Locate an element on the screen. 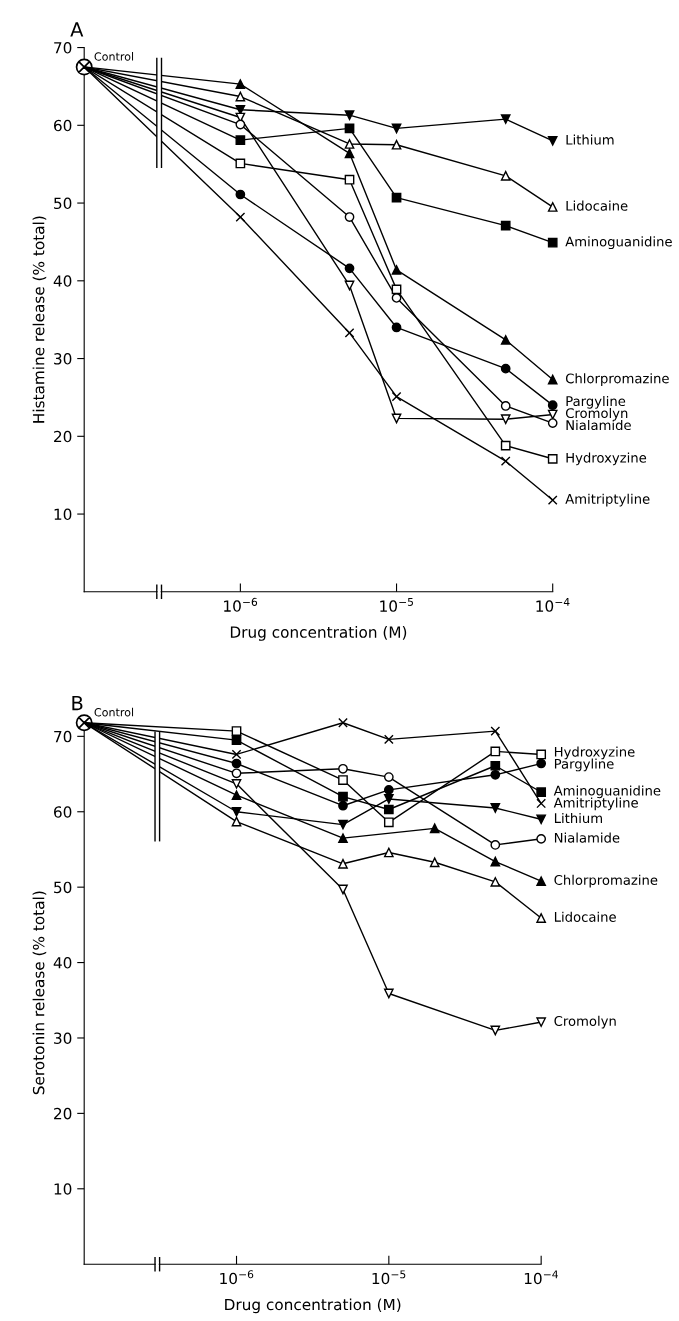  chart-title: A is located at coordinates (77, 29).